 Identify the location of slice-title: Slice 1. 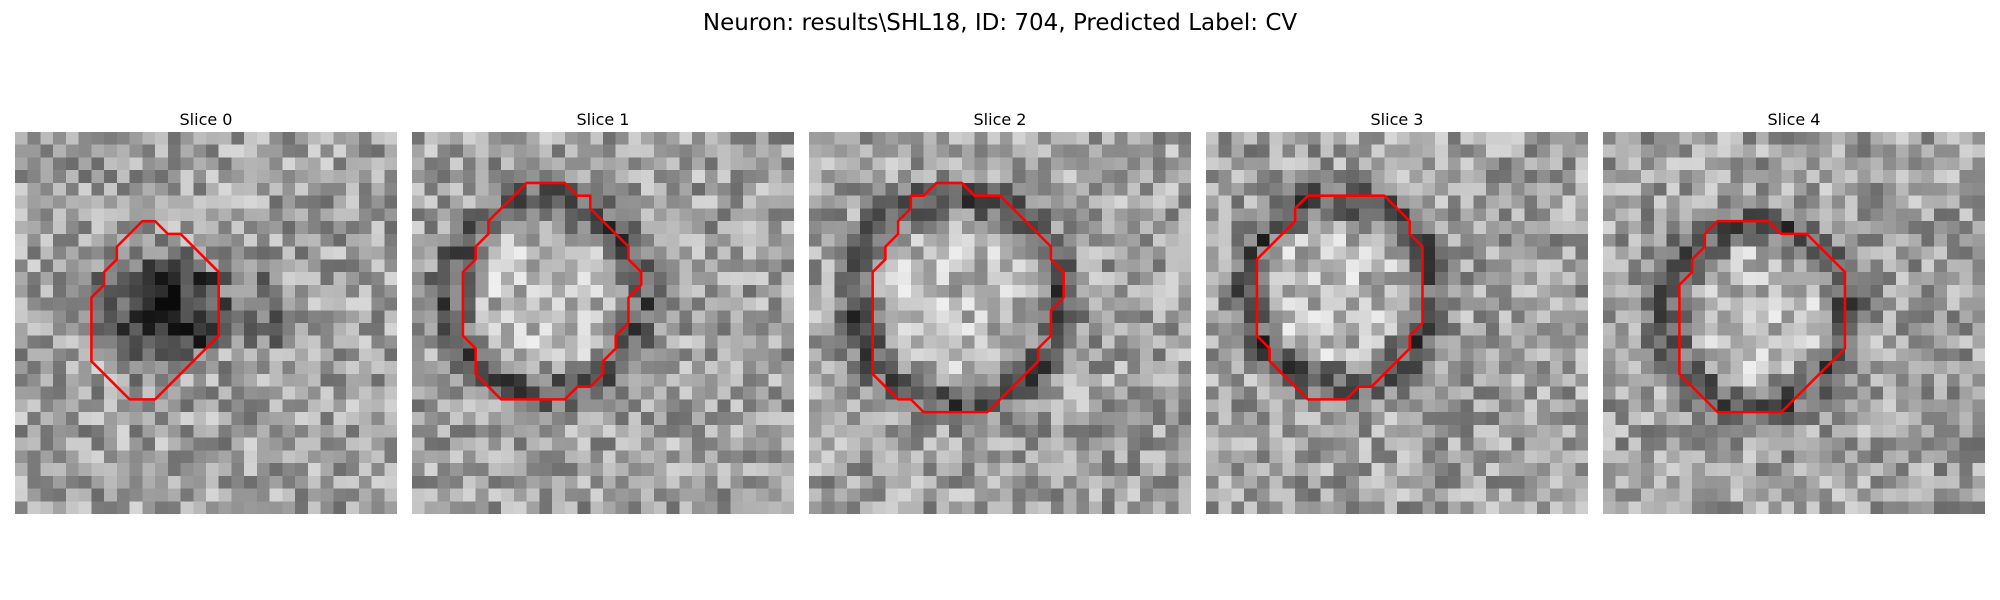
(603, 119).